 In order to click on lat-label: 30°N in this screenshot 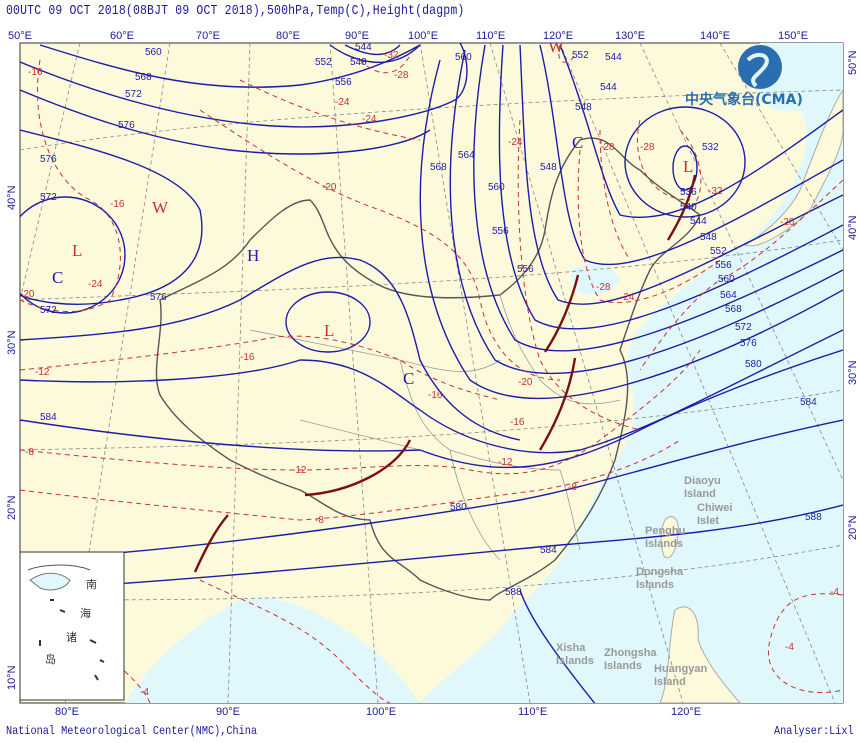, I will do `click(12, 342)`.